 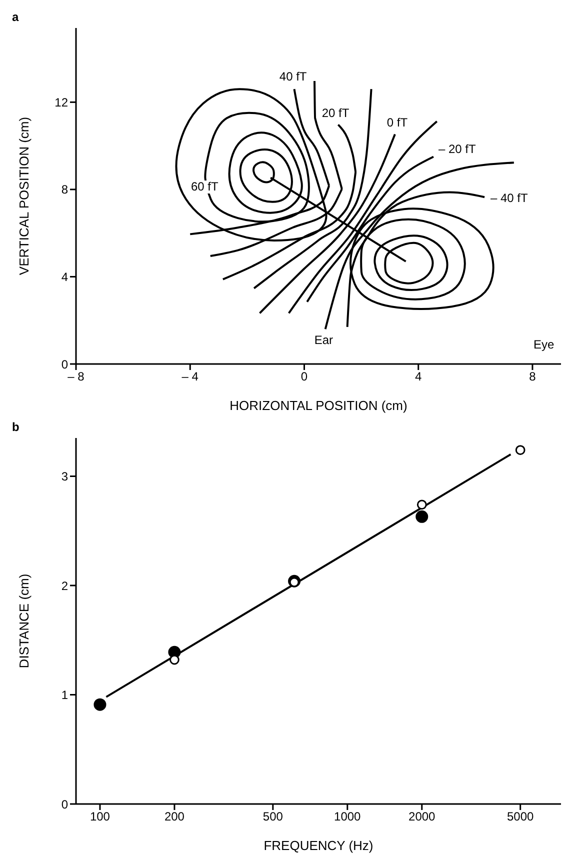 I want to click on x-tick-label: 8, so click(x=532, y=377).